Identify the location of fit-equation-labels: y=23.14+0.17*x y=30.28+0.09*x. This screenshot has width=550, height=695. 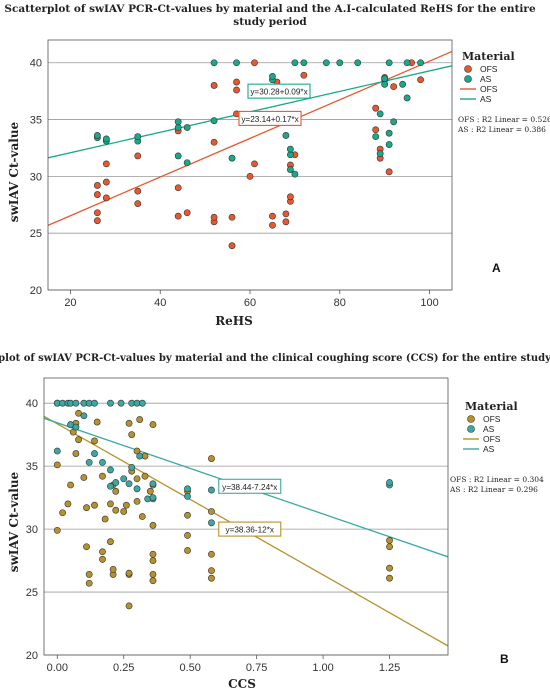
(274, 104).